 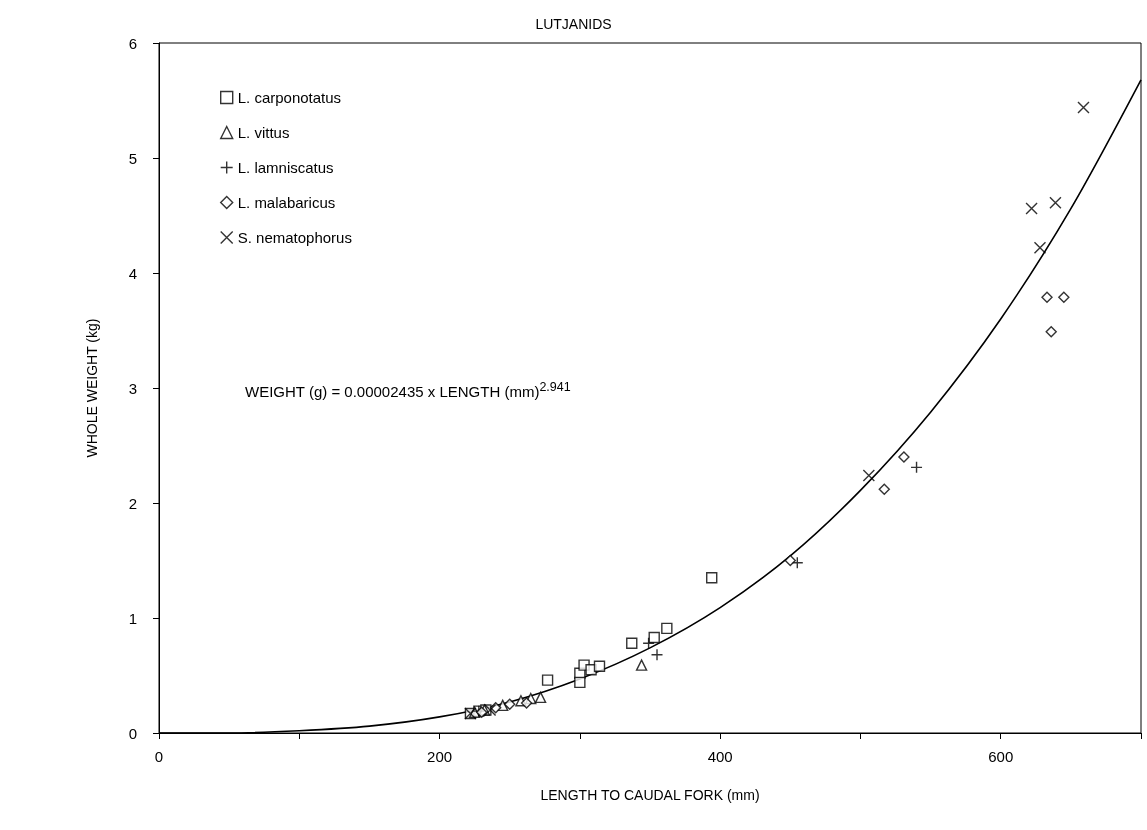 What do you see at coordinates (159, 756) in the screenshot?
I see `x-tick-label: 0` at bounding box center [159, 756].